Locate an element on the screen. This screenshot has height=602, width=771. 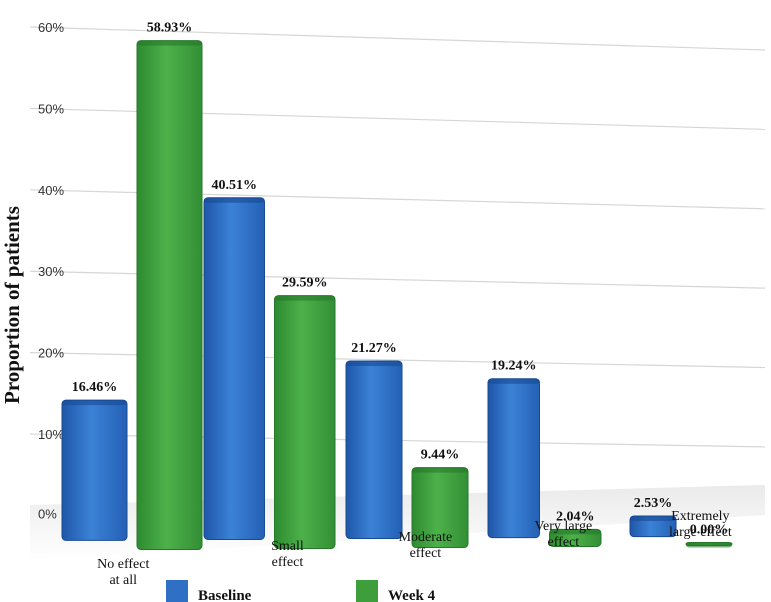
category-label: large effect is located at coordinates (700, 532).